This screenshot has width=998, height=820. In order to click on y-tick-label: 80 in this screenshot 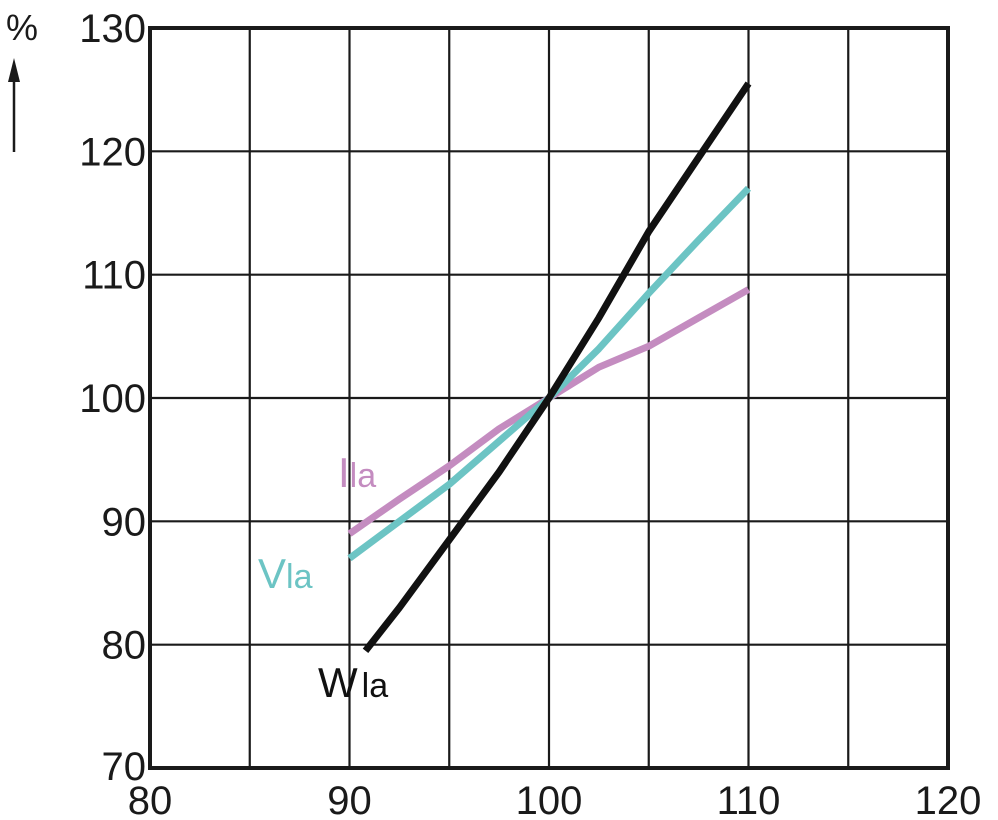, I will do `click(124, 646)`.